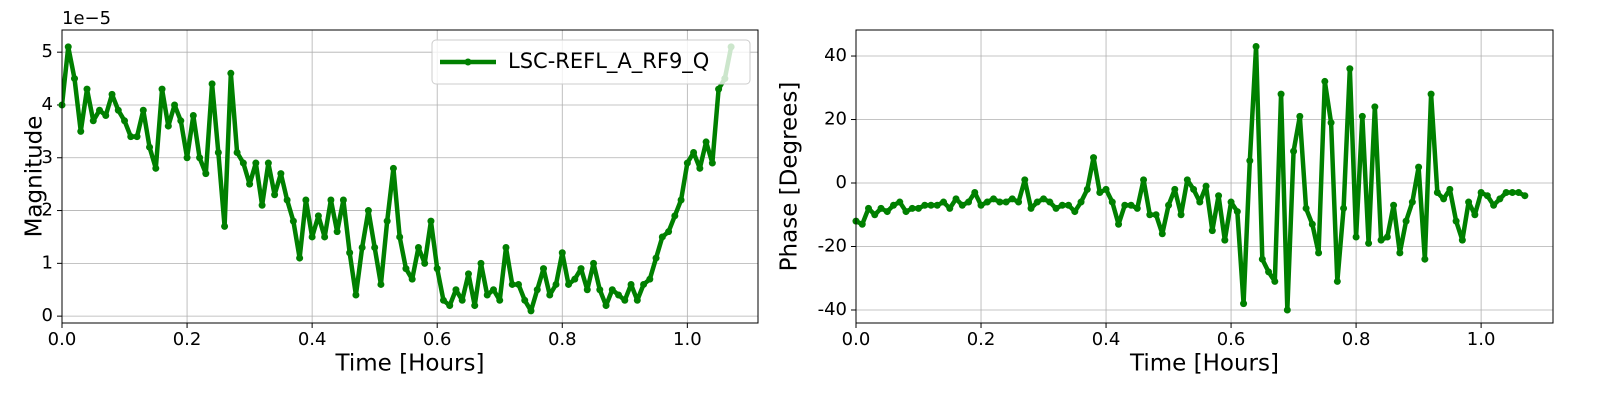 The image size is (1600, 400). I want to click on x-tick-label: 0.6, so click(437, 339).